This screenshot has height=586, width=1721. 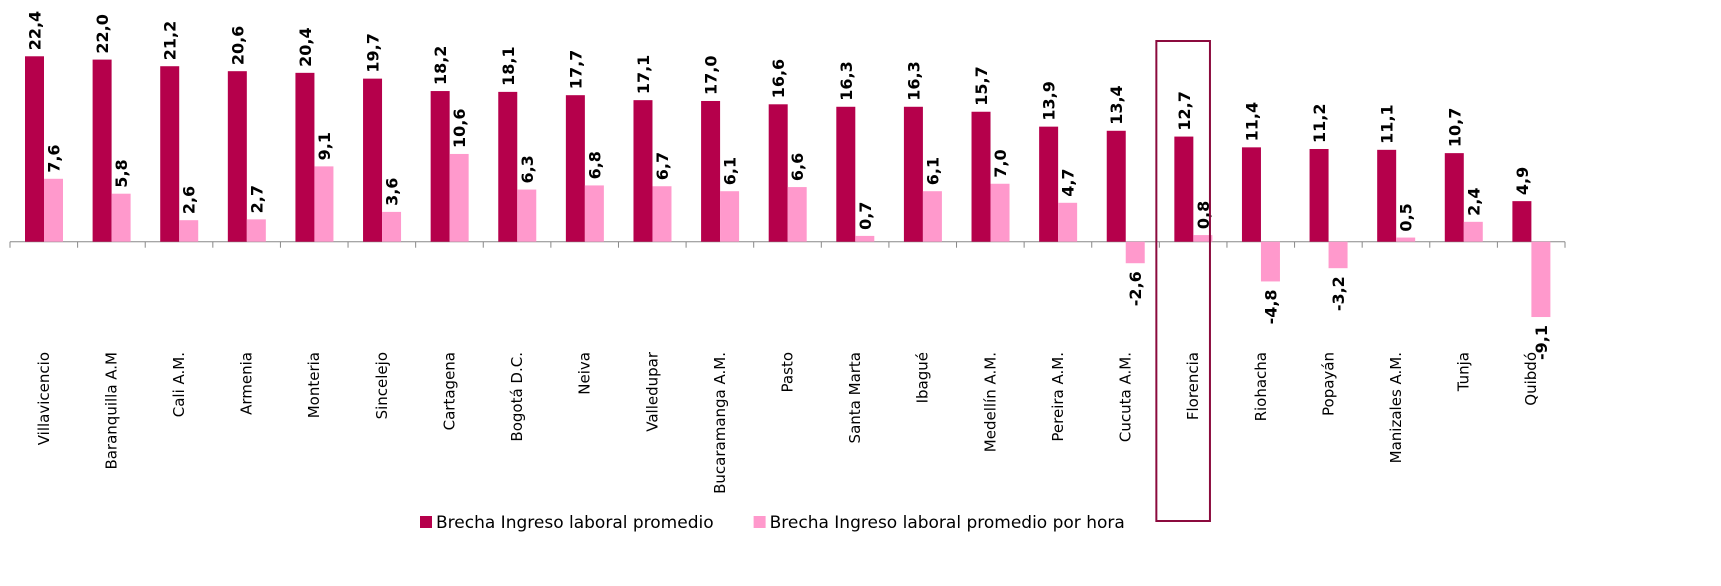 I want to click on x-tick-label: Medellín A.M., so click(x=990, y=402).